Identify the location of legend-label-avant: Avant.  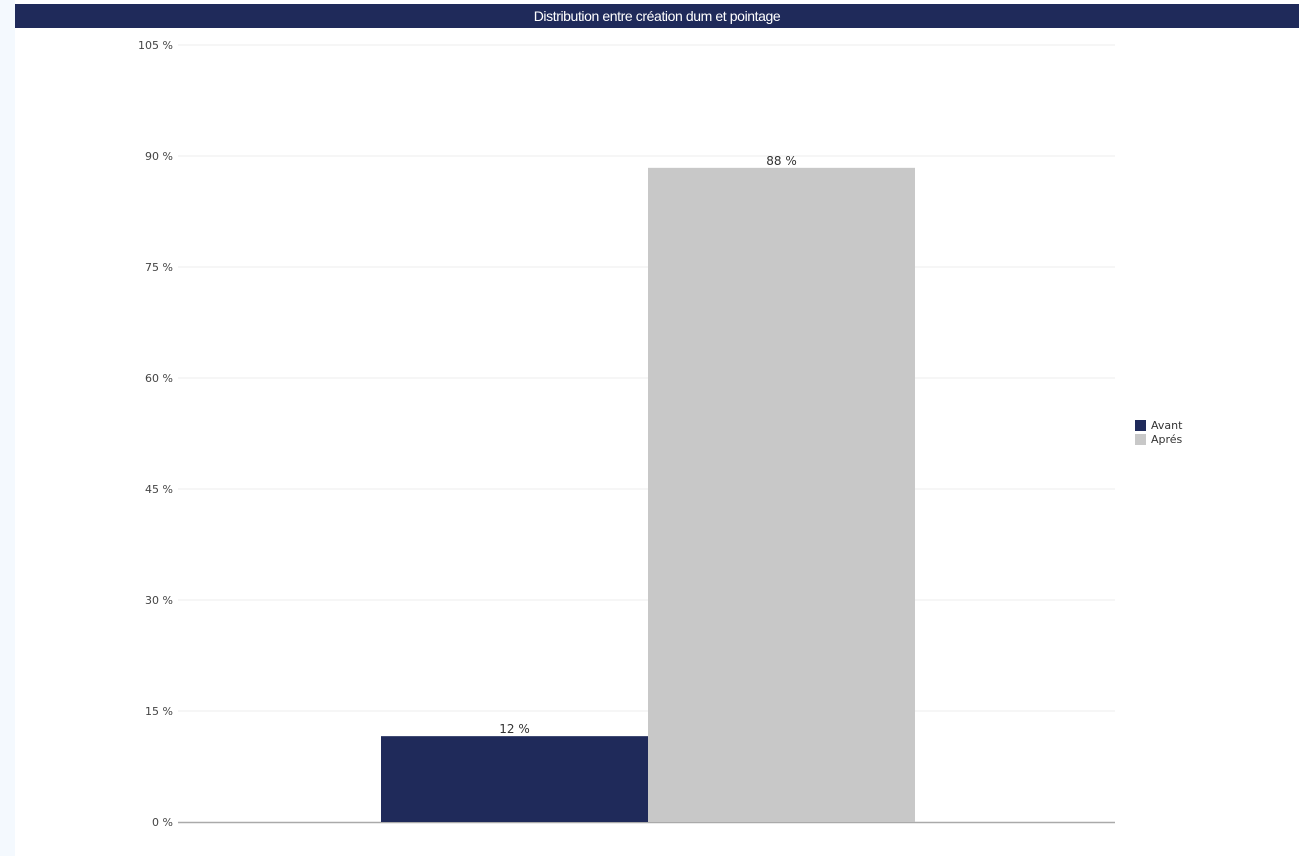
(1167, 425).